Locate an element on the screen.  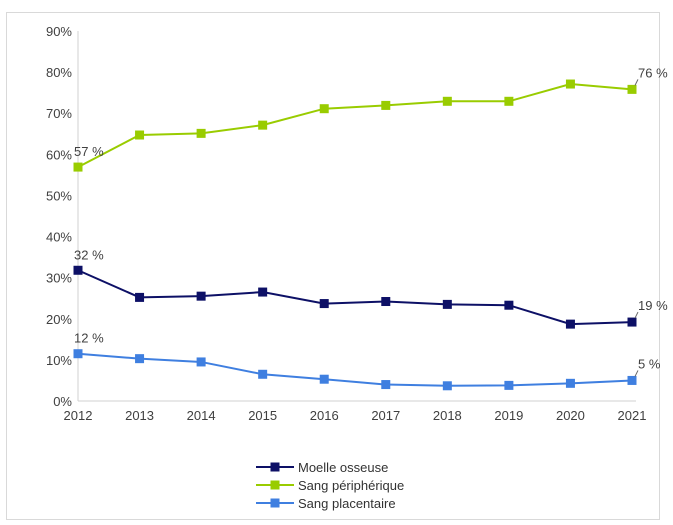
x-tick-label: 2014 is located at coordinates (201, 415).